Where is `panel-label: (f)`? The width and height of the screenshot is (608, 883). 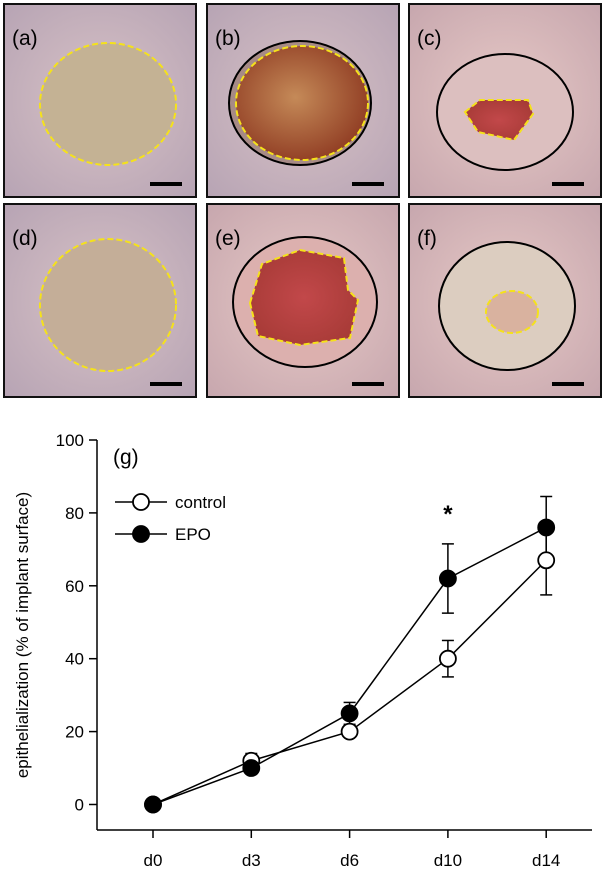 panel-label: (f) is located at coordinates (427, 238).